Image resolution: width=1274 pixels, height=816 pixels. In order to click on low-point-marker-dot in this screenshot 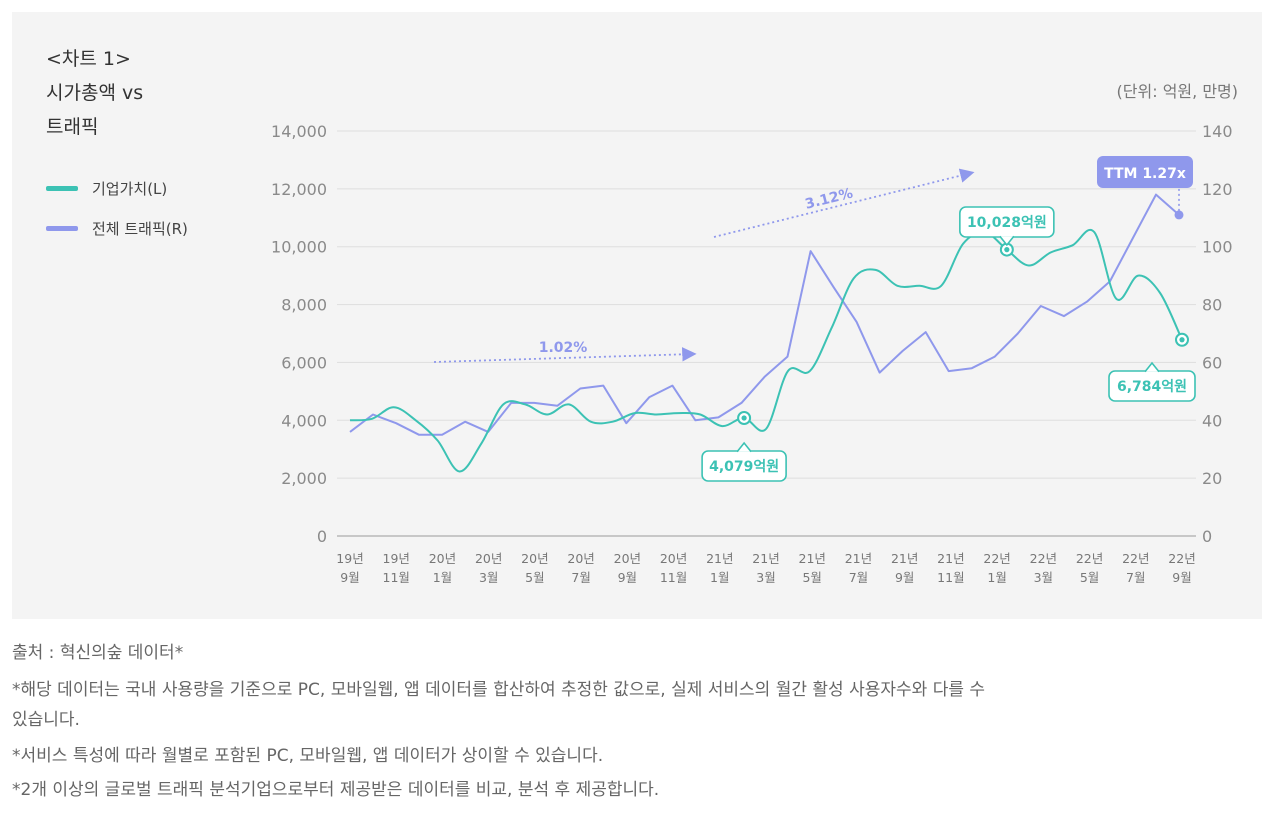, I will do `click(744, 418)`.